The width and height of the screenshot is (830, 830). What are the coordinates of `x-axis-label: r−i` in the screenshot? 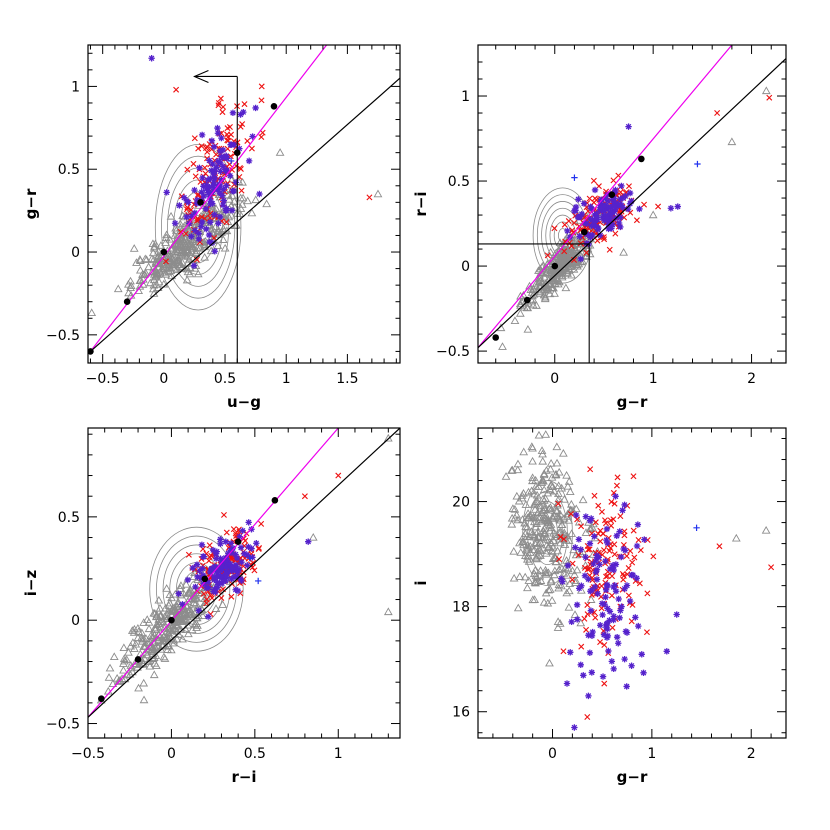 It's located at (243, 777).